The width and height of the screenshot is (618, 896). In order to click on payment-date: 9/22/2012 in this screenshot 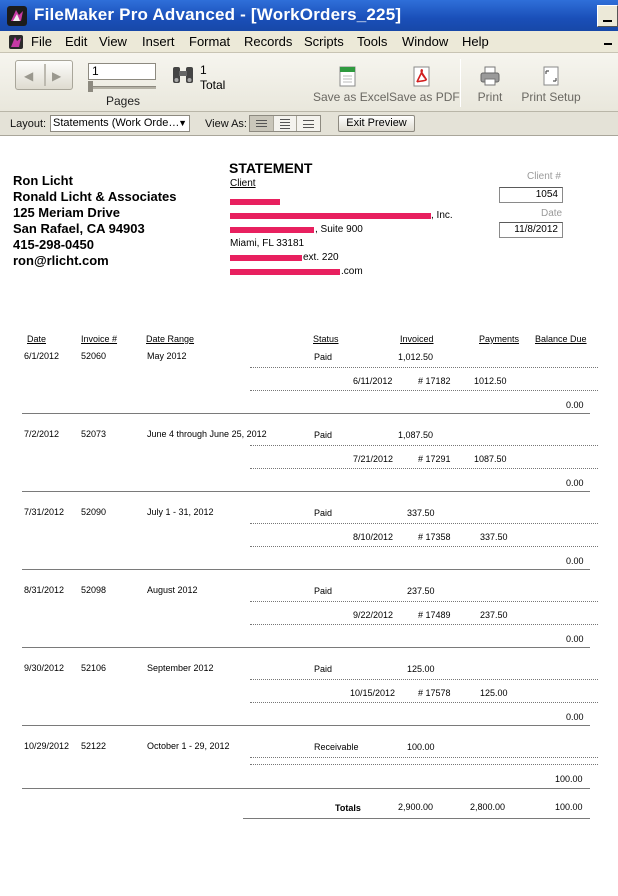, I will do `click(373, 615)`.